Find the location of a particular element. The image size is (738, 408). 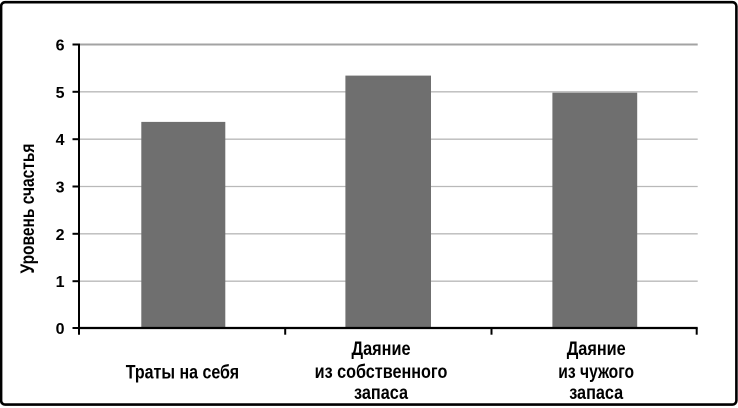

svg-text: Уровень счастья is located at coordinates (28, 209).